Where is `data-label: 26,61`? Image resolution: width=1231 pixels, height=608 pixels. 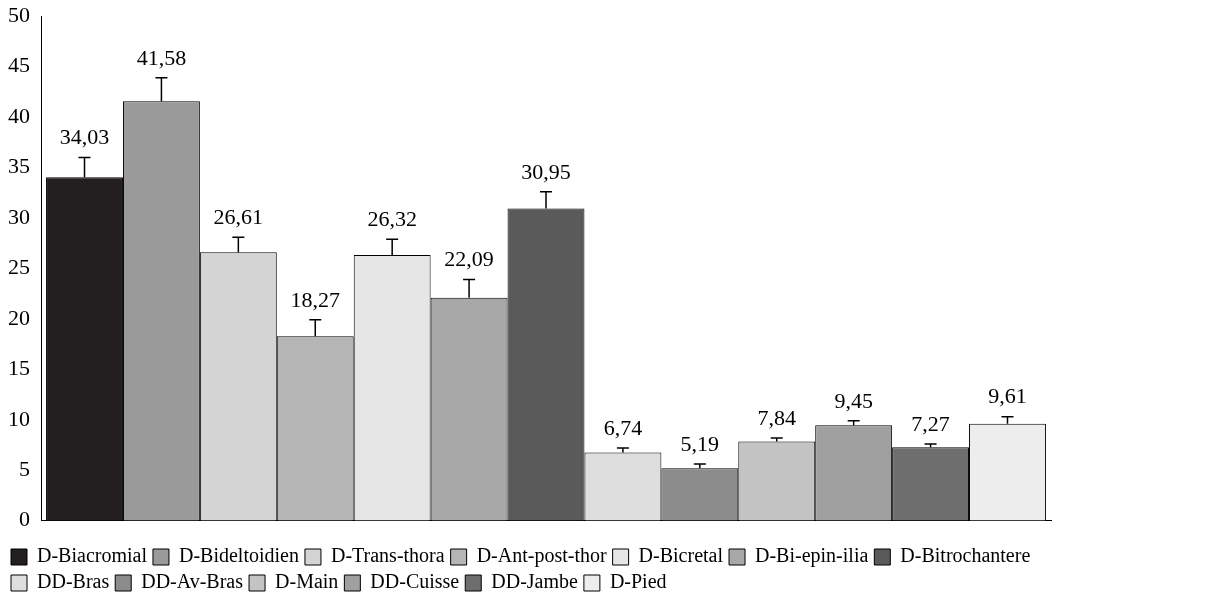 data-label: 26,61 is located at coordinates (238, 216).